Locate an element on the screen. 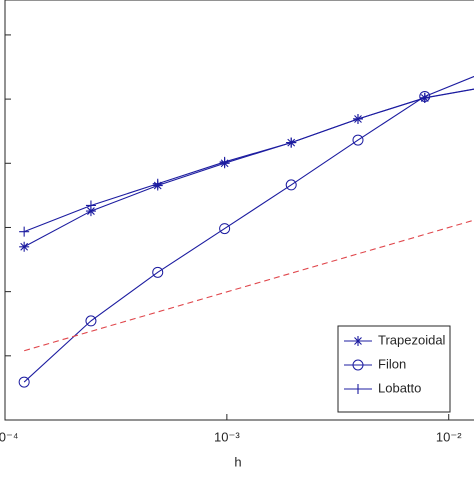  legend-label: Filon is located at coordinates (392, 363).